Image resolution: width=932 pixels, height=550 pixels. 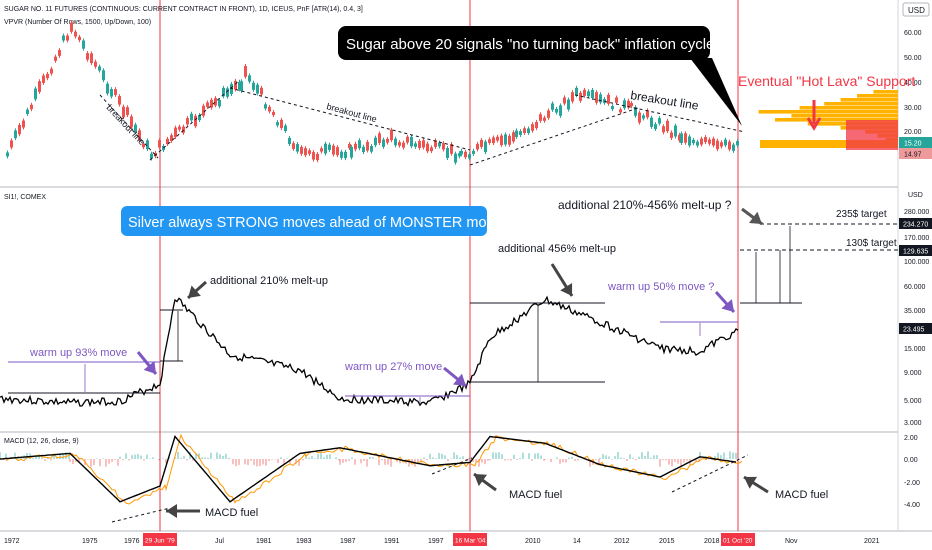 I want to click on sugar-y-tick: 60.00, so click(x=913, y=33).